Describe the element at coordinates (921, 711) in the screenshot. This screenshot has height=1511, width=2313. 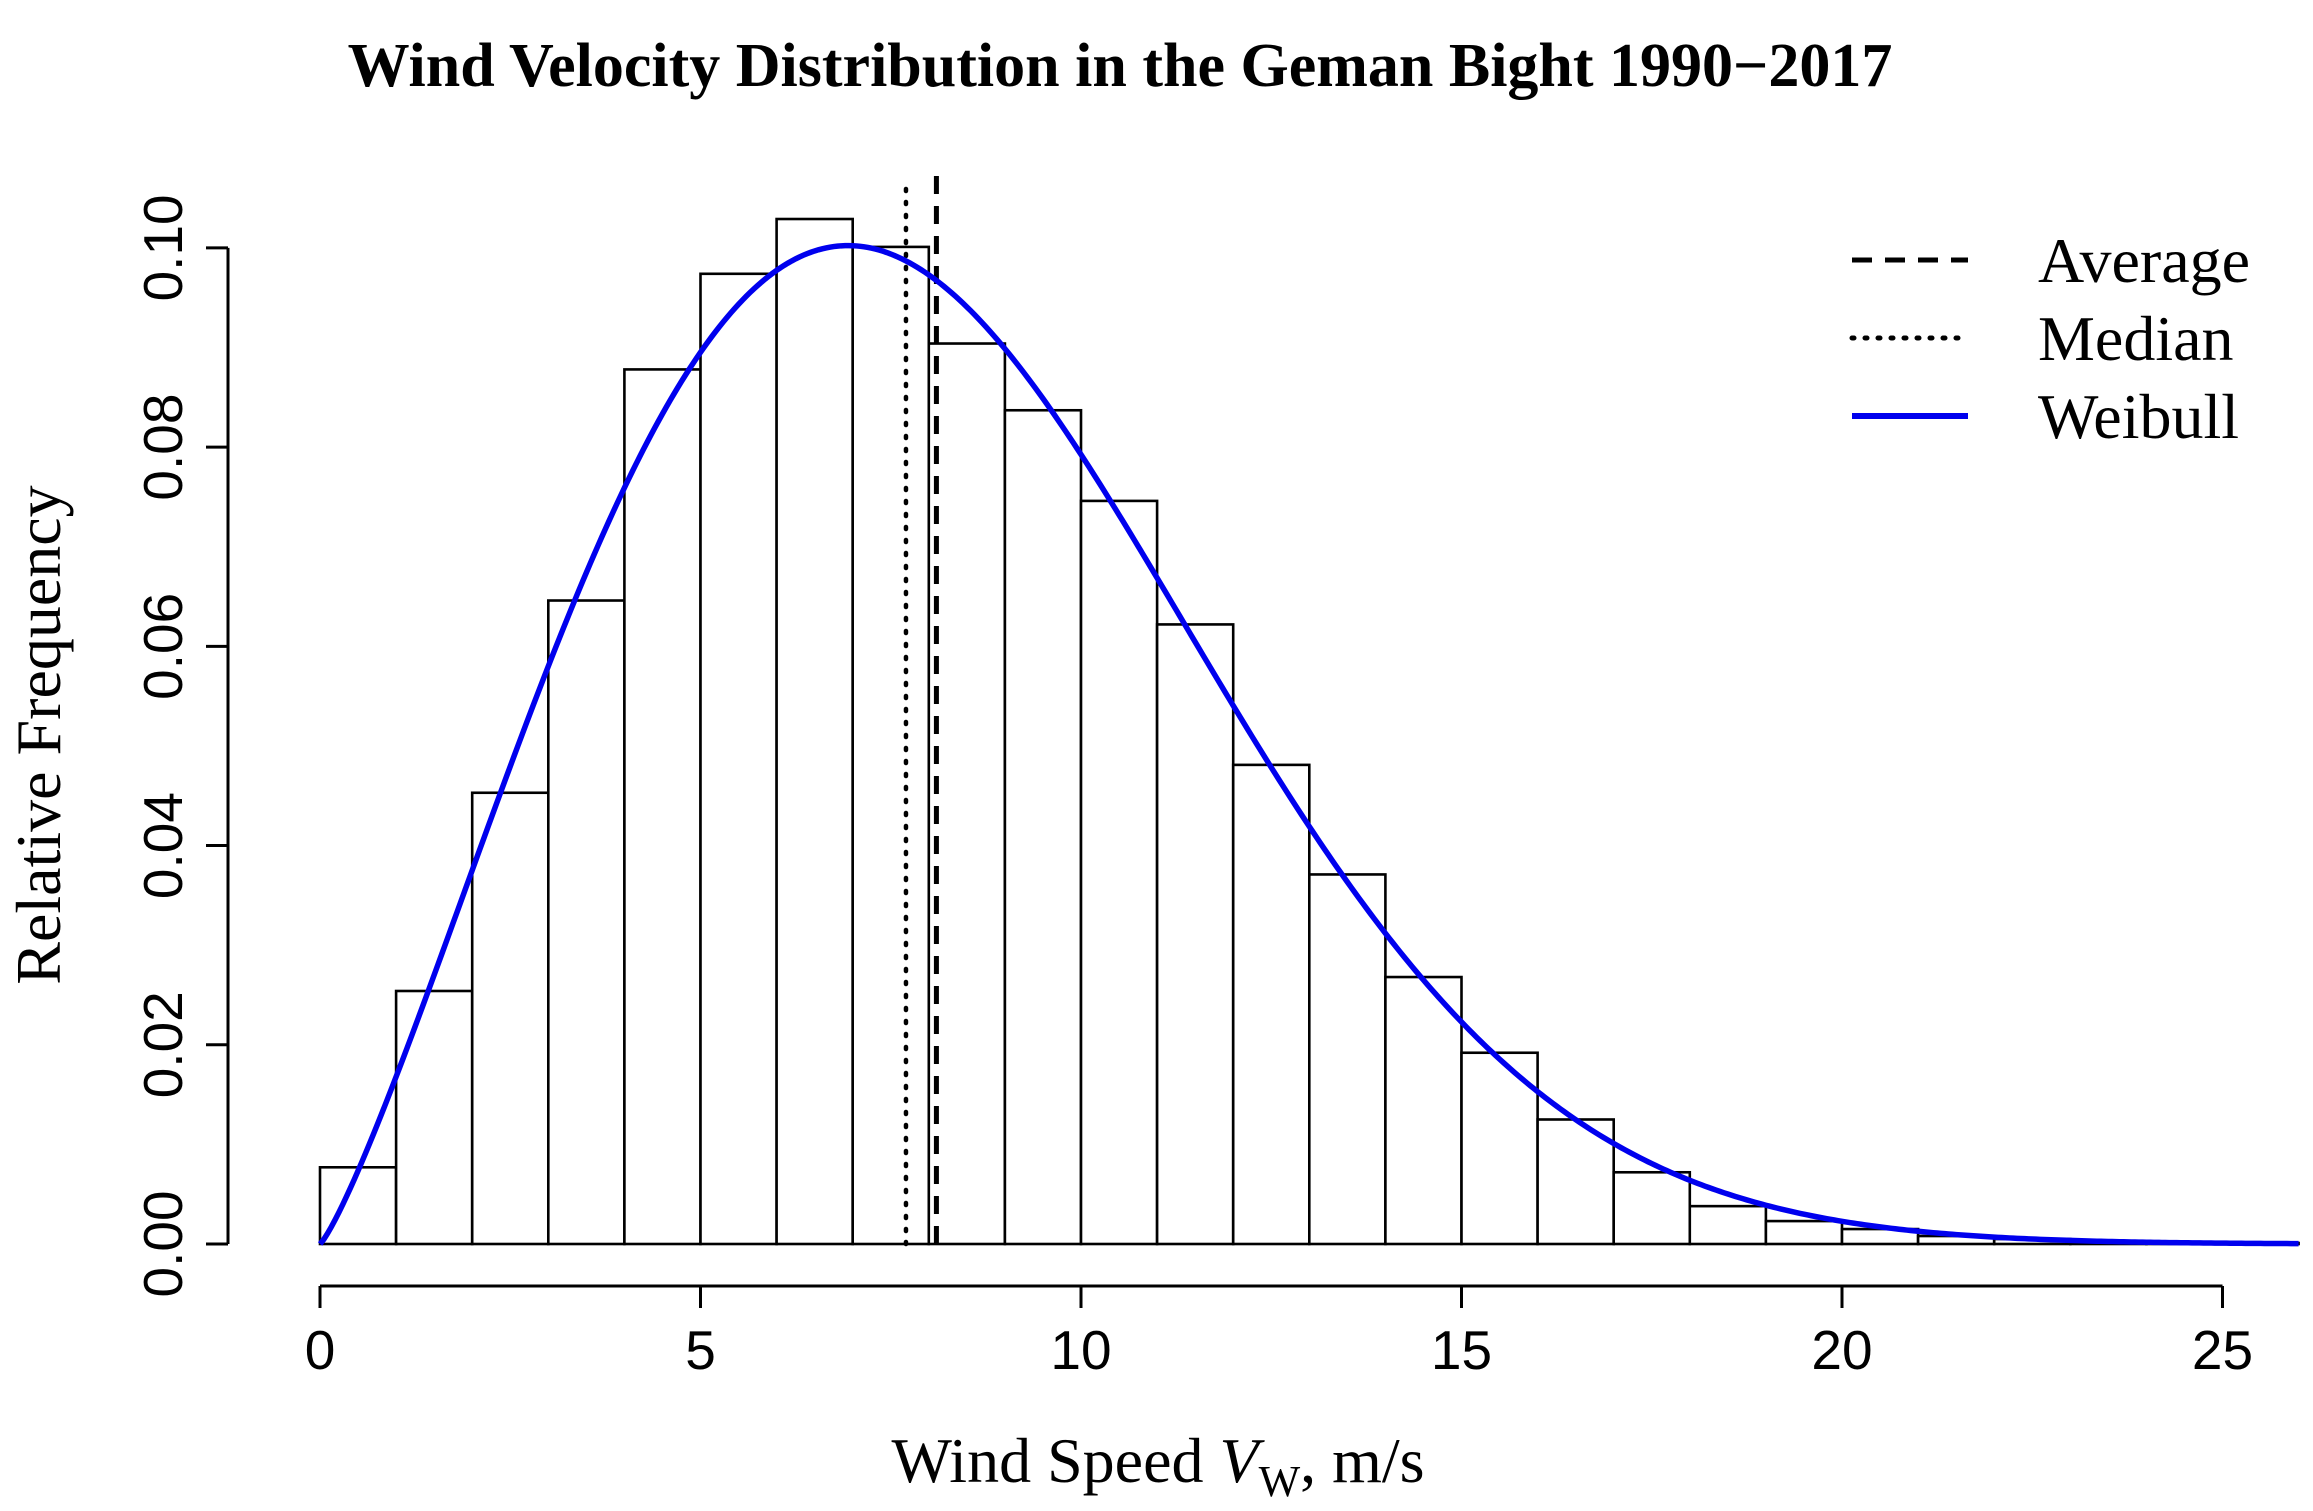
I see `reference-lines` at that location.